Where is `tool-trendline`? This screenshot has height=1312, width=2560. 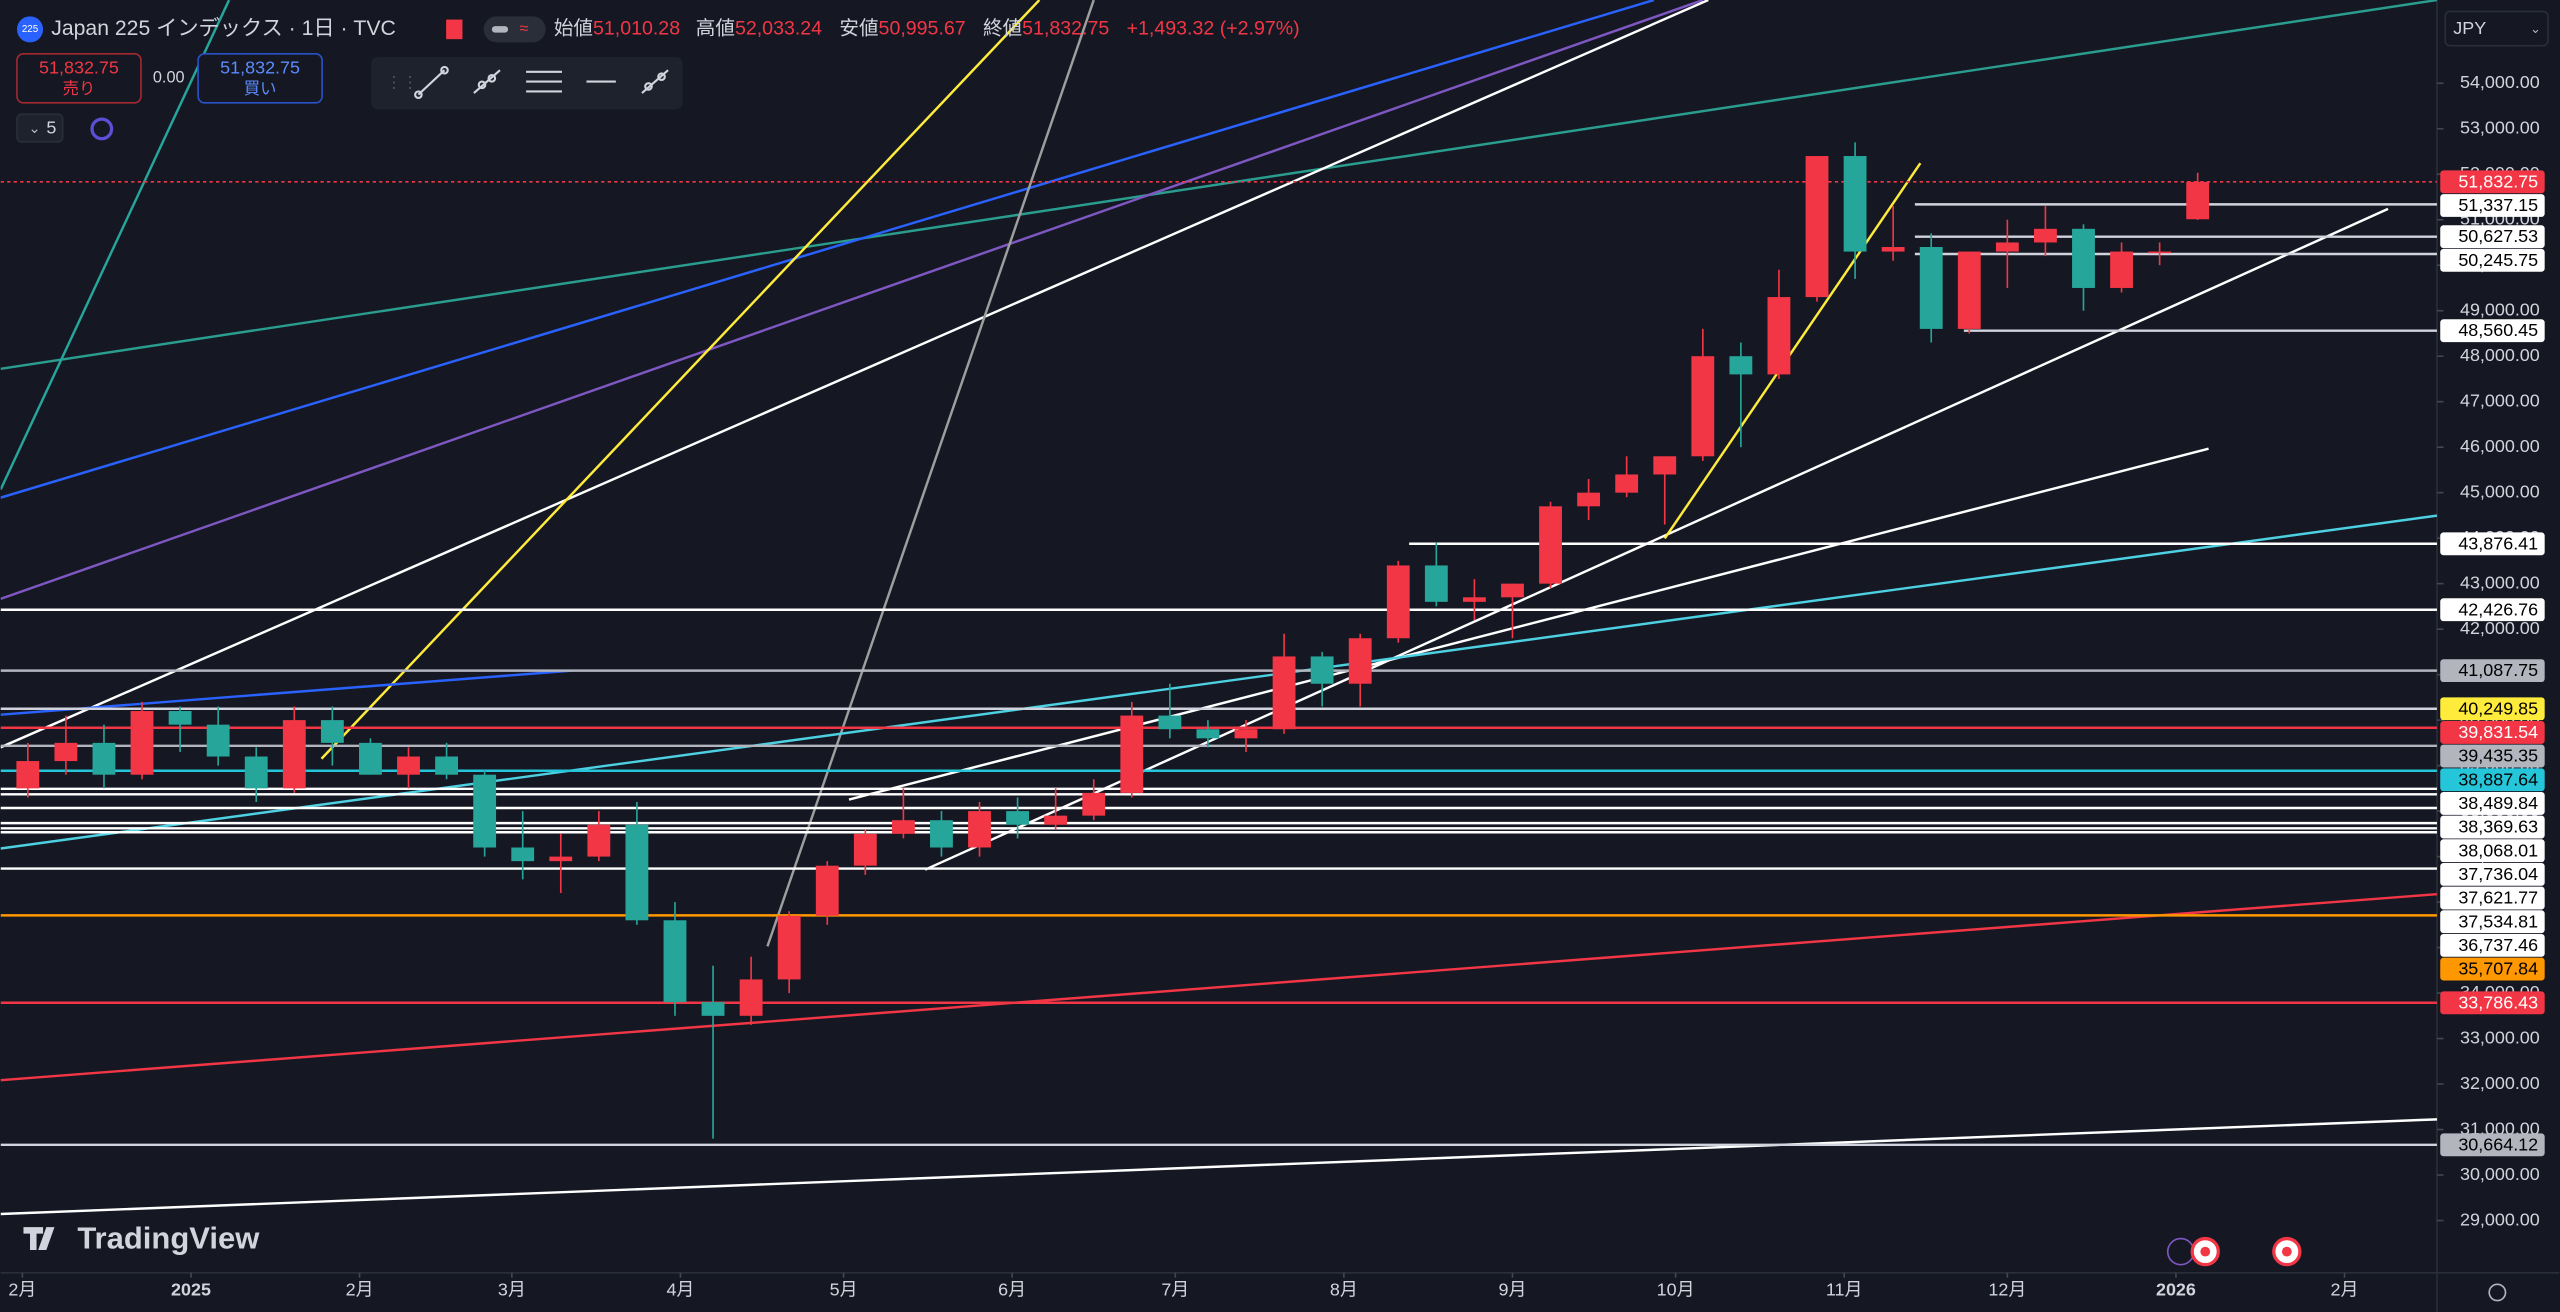
tool-trendline is located at coordinates (431, 82).